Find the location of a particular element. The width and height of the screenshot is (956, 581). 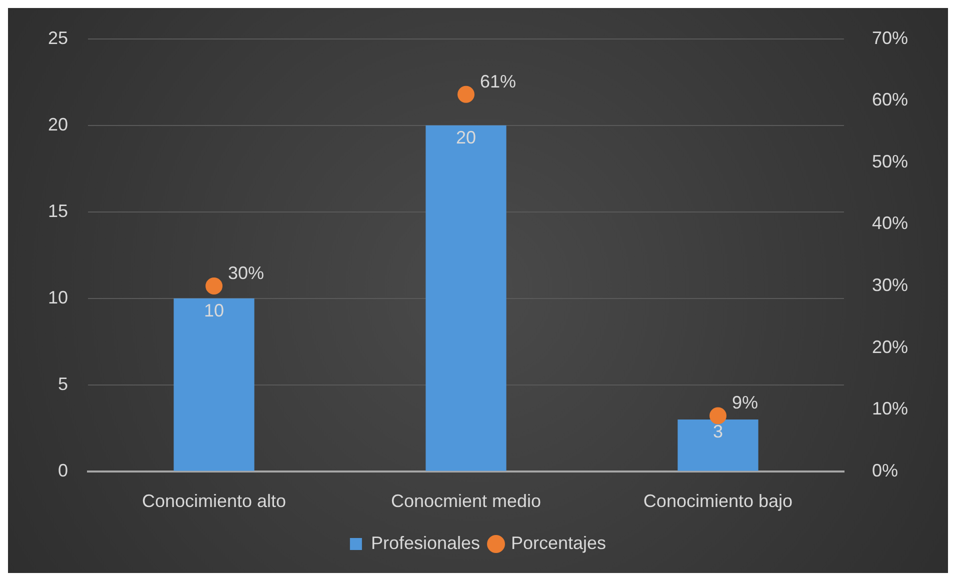

legend-label: Porcentajes is located at coordinates (558, 542).